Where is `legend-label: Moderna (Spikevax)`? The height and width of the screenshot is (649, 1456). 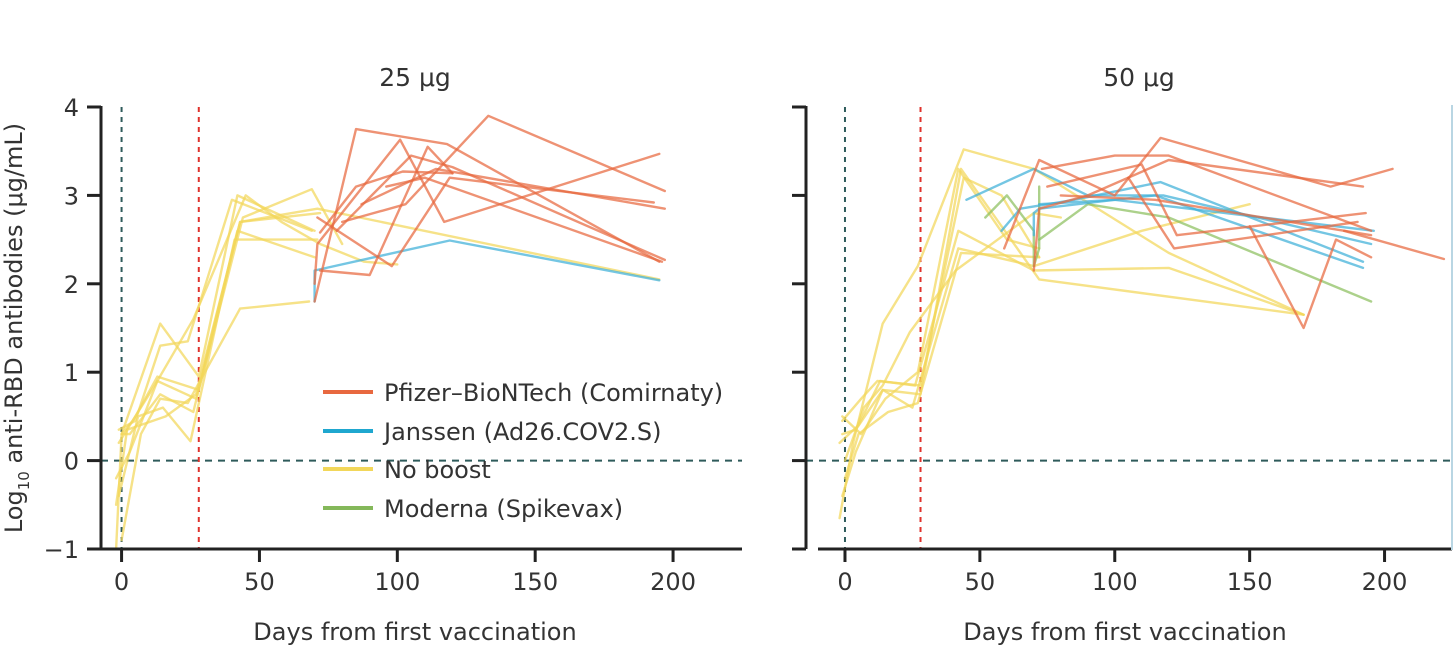 legend-label: Moderna (Spikevax) is located at coordinates (503, 509).